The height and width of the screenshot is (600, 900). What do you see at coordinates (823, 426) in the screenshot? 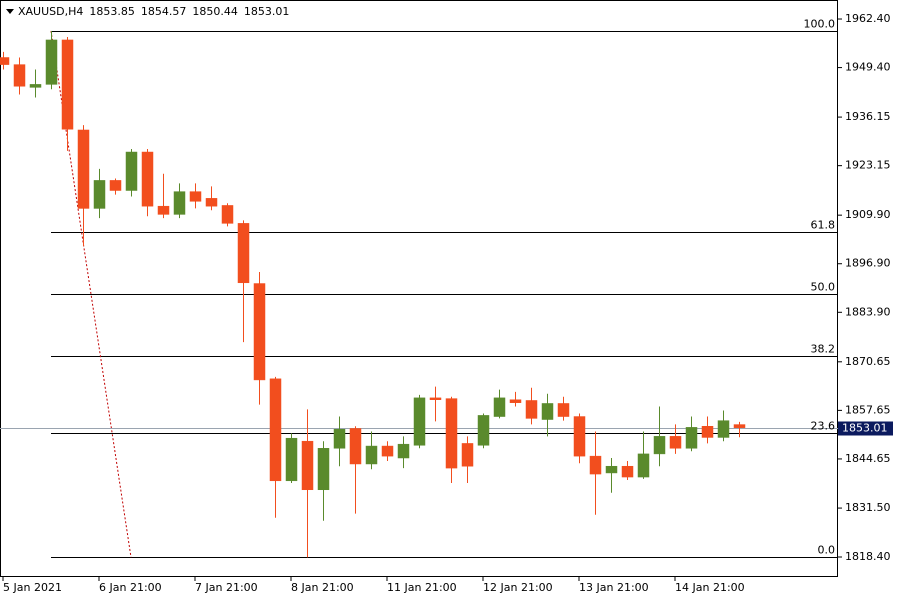
I see `fib-label: 23.6` at bounding box center [823, 426].